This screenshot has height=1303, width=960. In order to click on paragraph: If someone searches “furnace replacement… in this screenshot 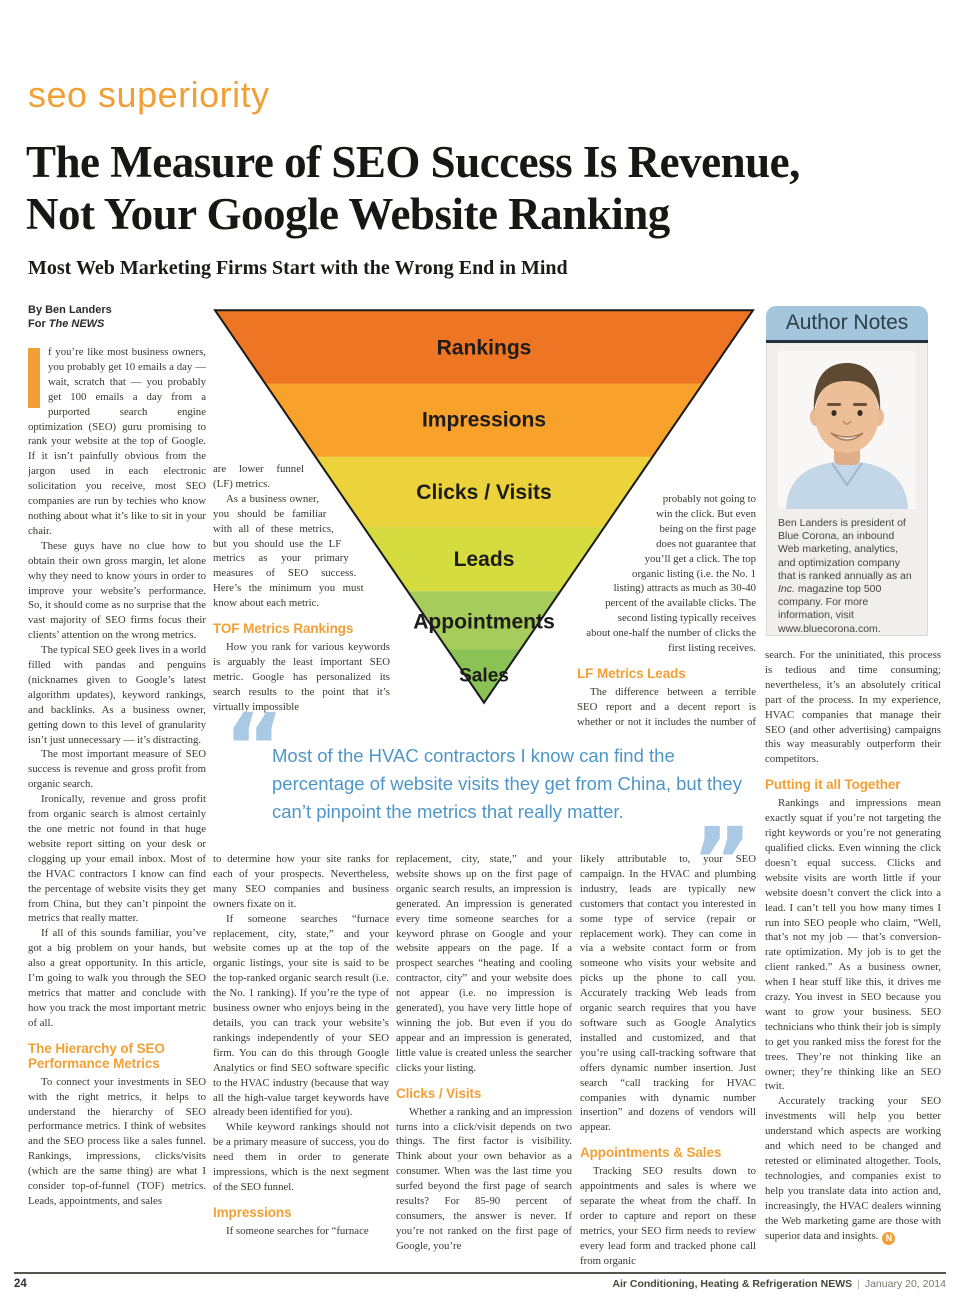, I will do `click(301, 1015)`.